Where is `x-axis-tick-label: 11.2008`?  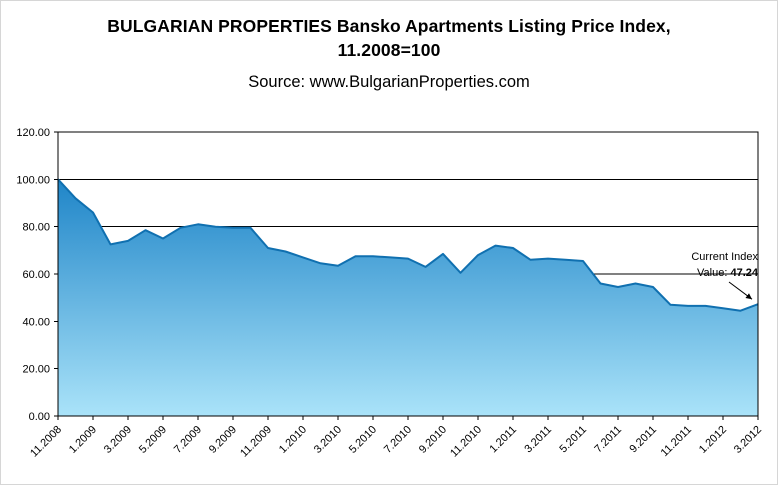 x-axis-tick-label: 11.2008 is located at coordinates (46, 442).